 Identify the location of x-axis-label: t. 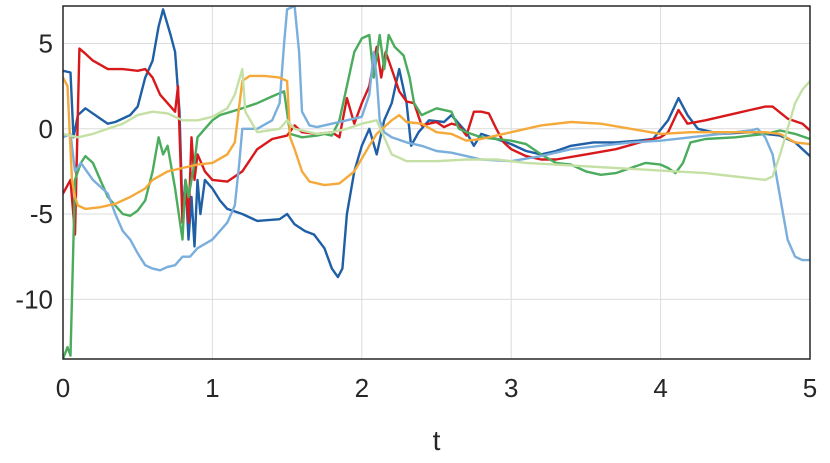
(437, 440).